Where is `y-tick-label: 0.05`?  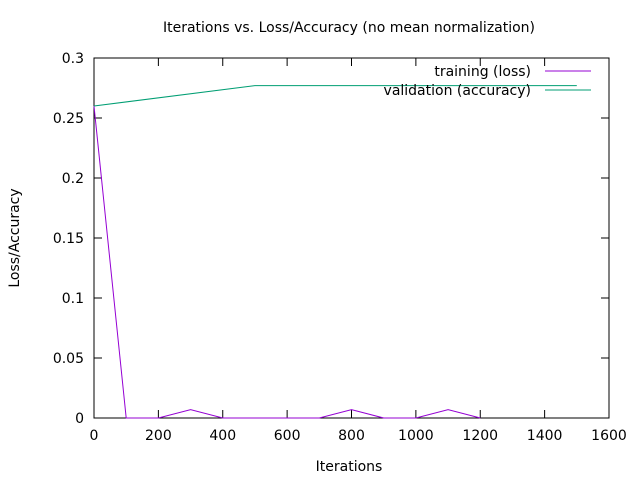 y-tick-label: 0.05 is located at coordinates (68, 359).